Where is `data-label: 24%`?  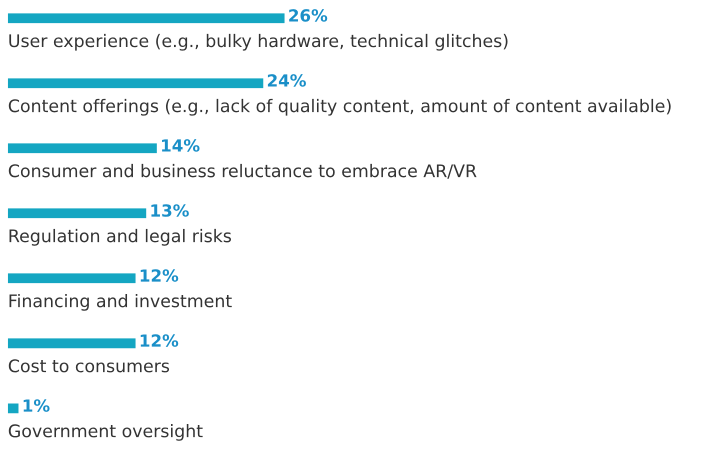
data-label: 24% is located at coordinates (287, 80).